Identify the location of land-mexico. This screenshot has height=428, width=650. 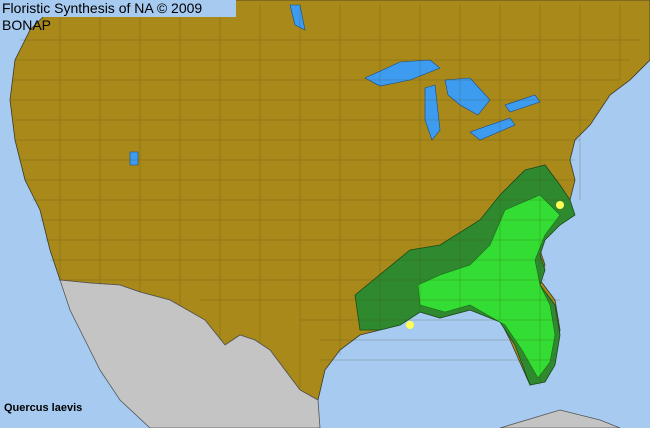
(190, 353).